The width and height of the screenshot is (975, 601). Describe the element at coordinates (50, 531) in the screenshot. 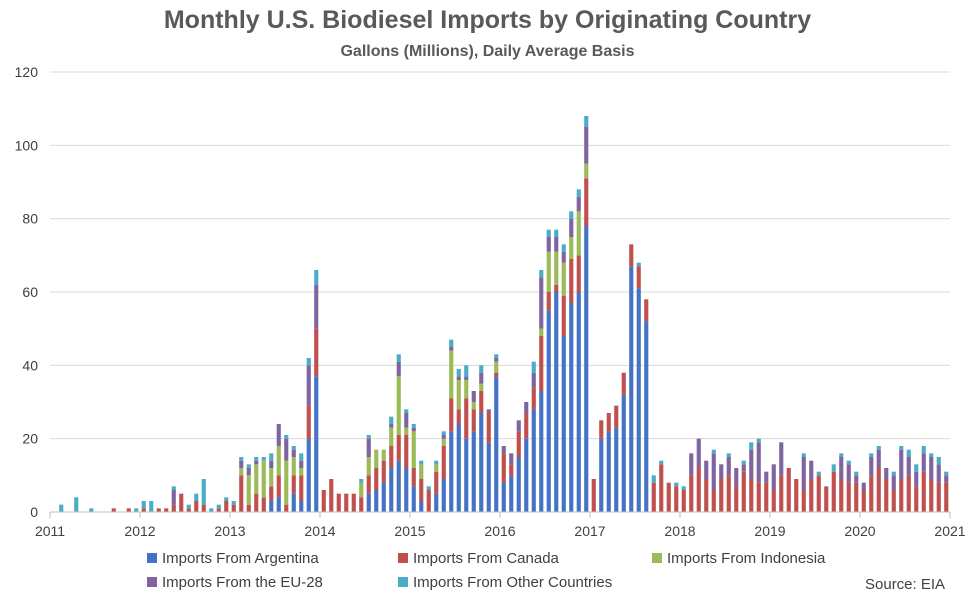

I see `x-tick-label: 2011` at that location.